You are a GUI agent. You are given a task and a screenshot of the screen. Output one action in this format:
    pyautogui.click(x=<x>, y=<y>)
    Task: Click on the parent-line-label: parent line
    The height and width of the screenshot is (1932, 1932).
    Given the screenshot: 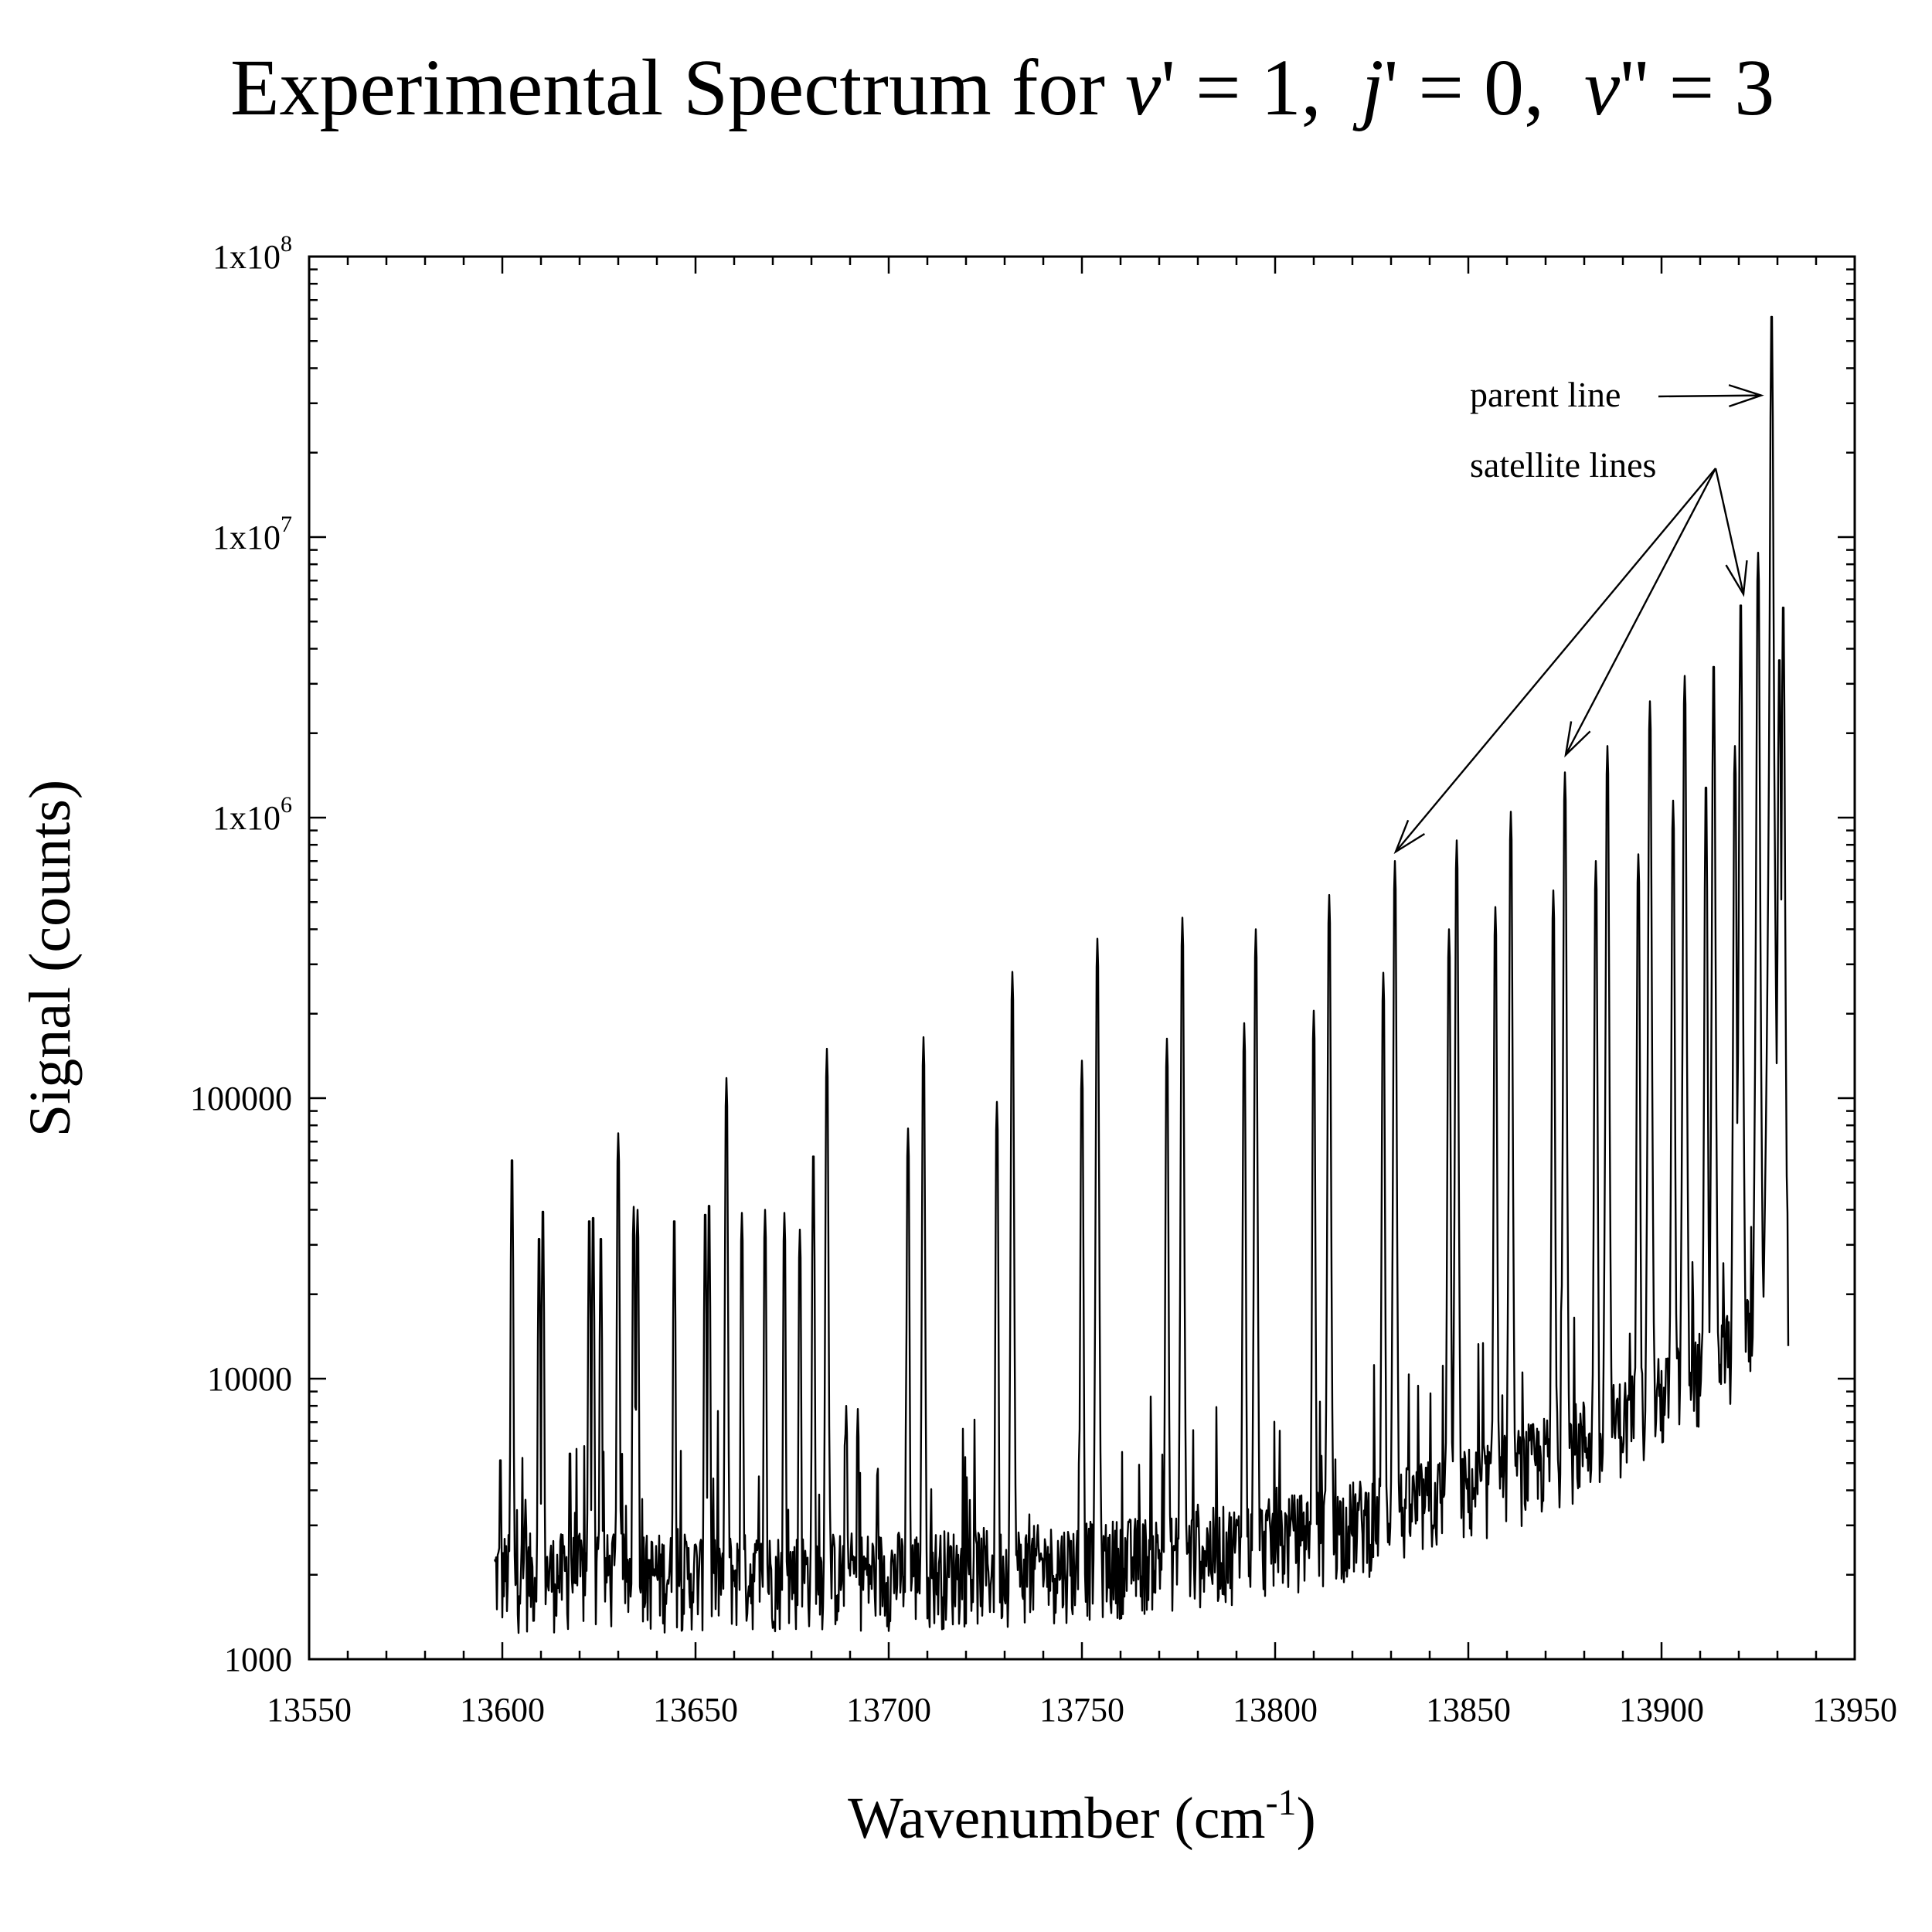 What is the action you would take?
    pyautogui.click(x=1546, y=395)
    